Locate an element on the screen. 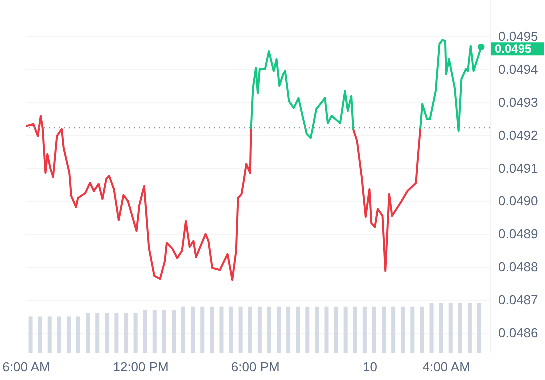 Image resolution: width=545 pixels, height=380 pixels. y-tick-label: 0.0492 is located at coordinates (518, 135).